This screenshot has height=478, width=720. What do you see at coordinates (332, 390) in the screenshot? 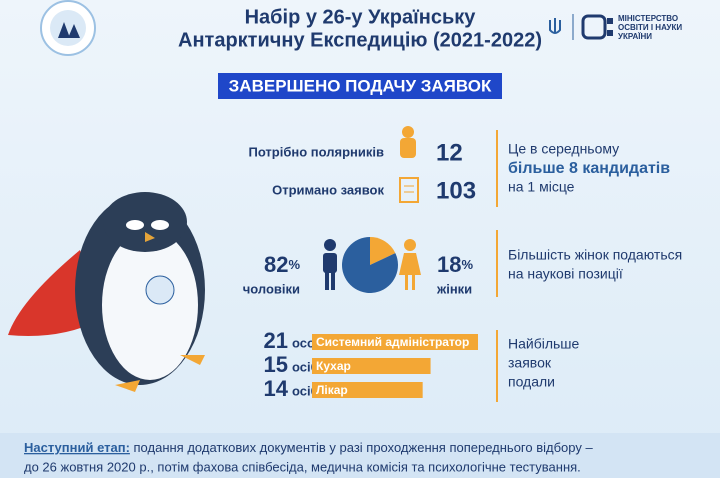
I see `role-name: Лікар` at bounding box center [332, 390].